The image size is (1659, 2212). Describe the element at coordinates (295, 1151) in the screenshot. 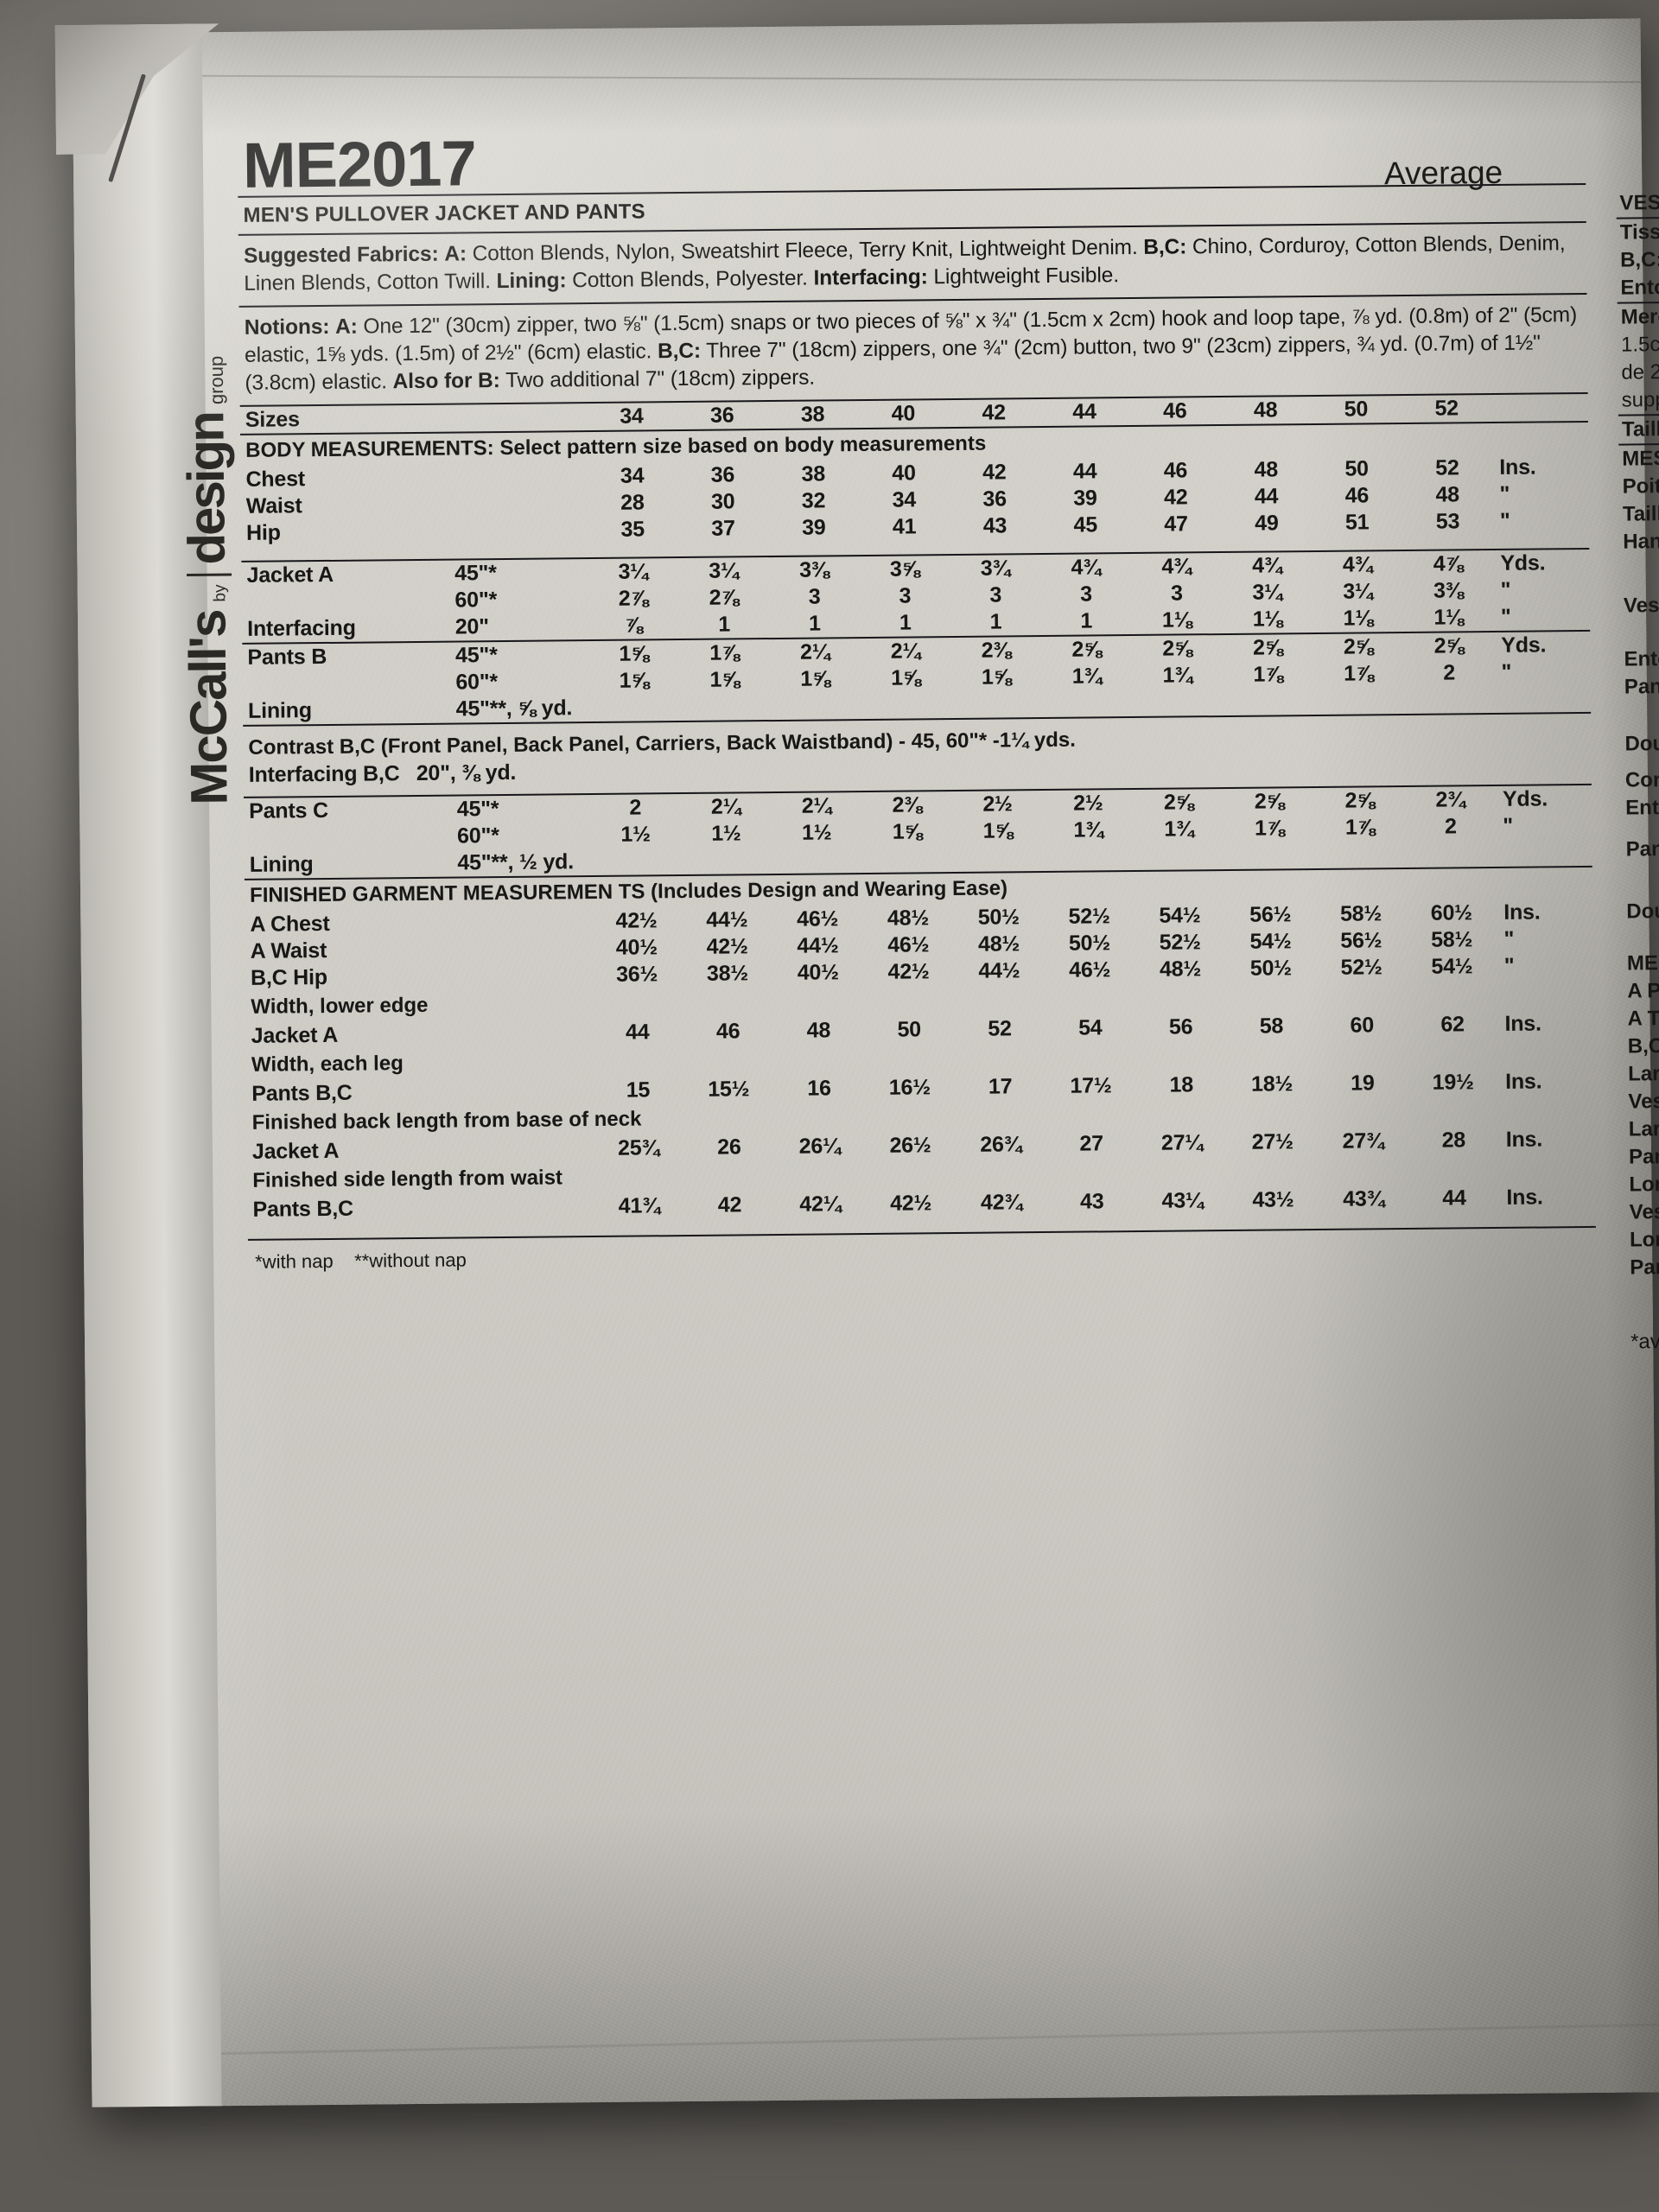

I see `row-label: Jacket A` at that location.